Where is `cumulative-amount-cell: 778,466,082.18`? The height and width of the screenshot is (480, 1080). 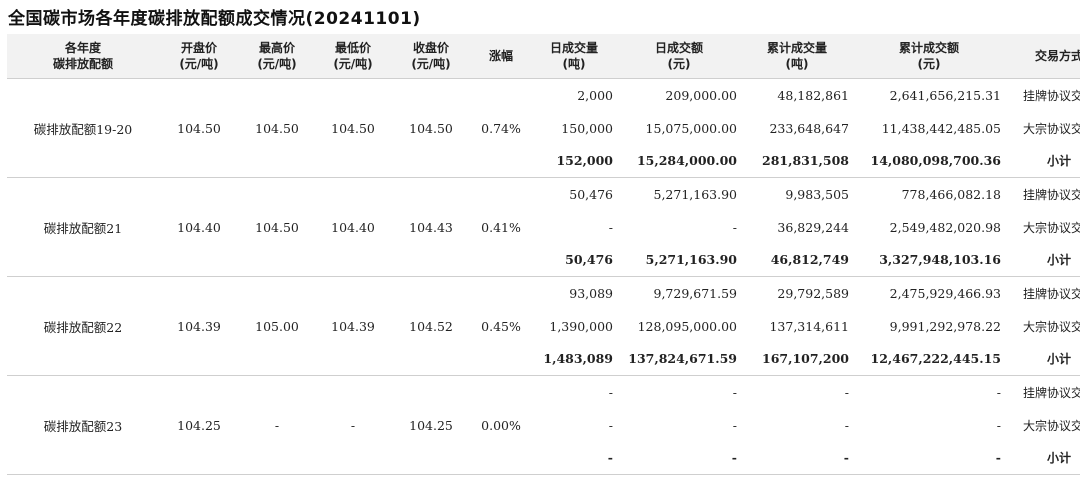
cumulative-amount-cell: 778,466,082.18 is located at coordinates (951, 194).